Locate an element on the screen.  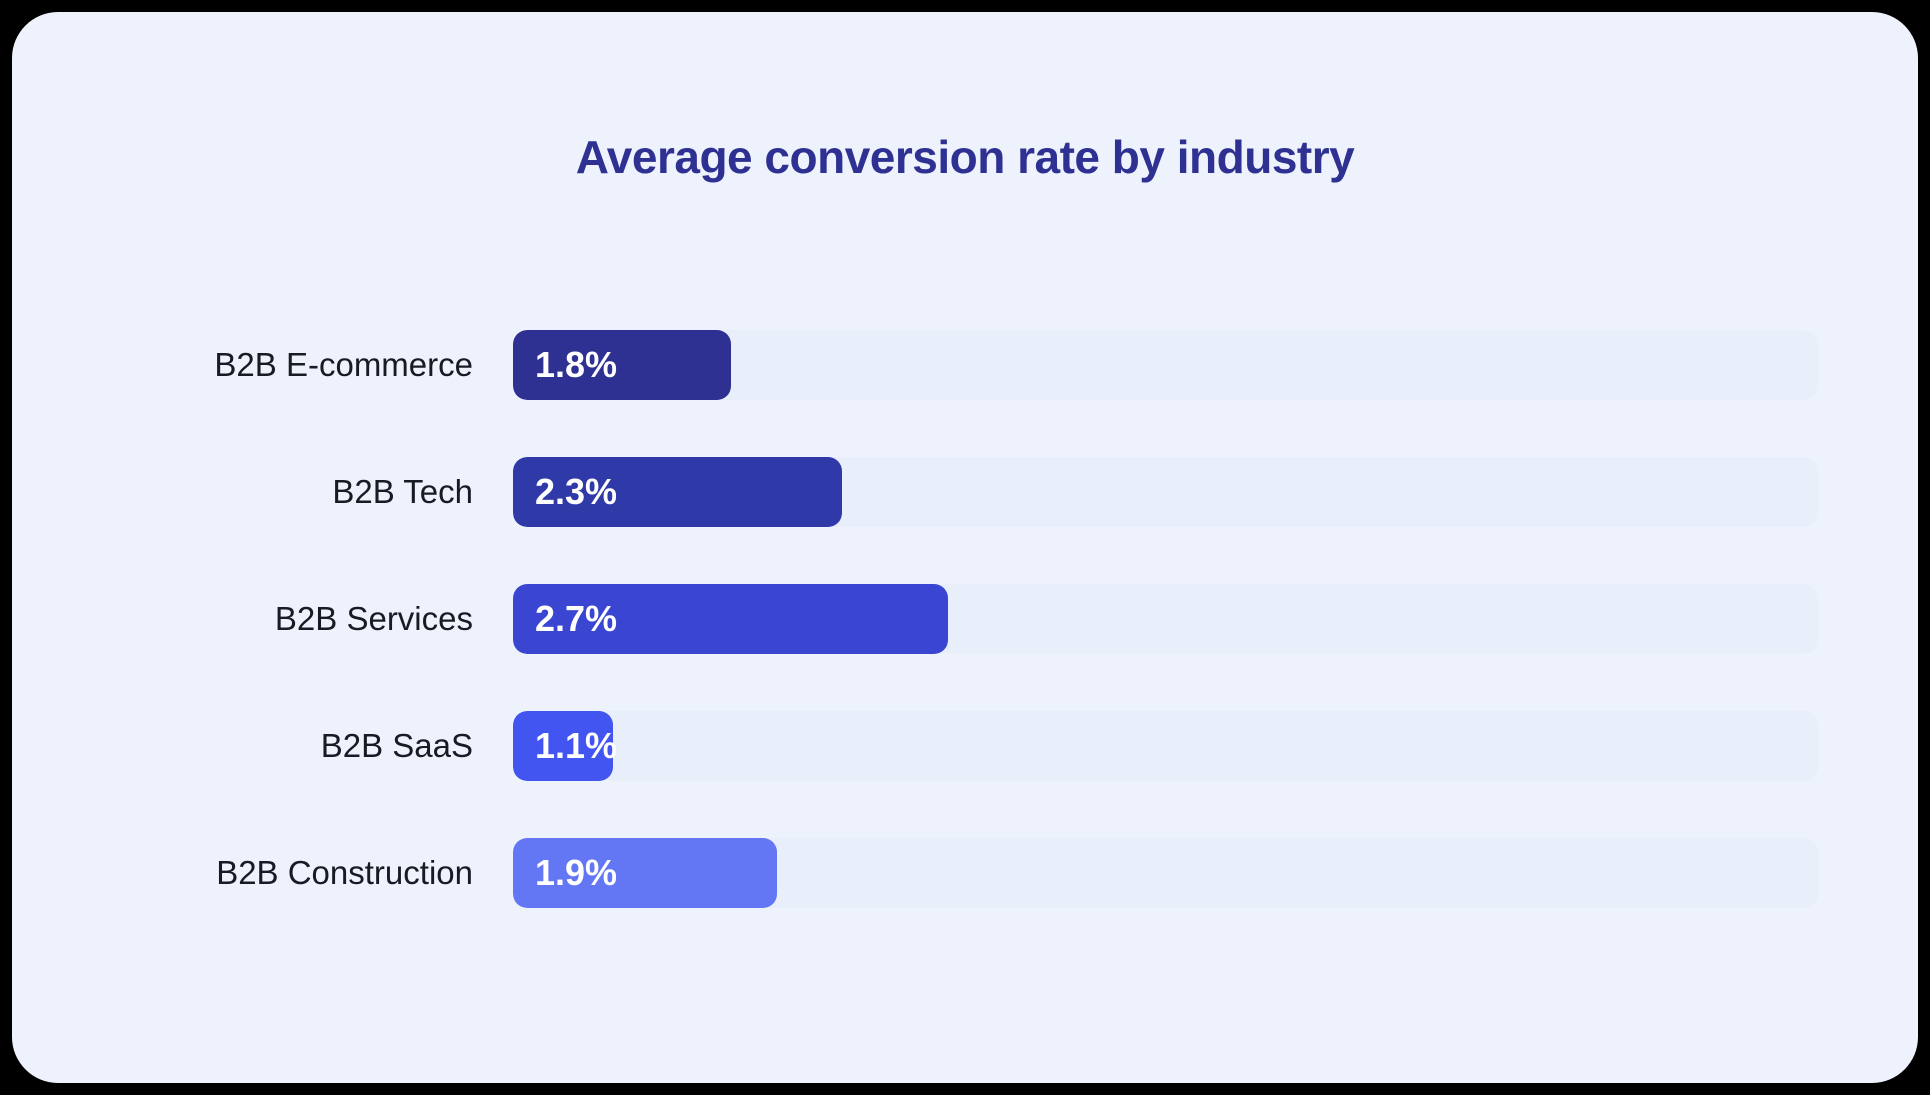
bar-fill: 2.3% is located at coordinates (677, 492).